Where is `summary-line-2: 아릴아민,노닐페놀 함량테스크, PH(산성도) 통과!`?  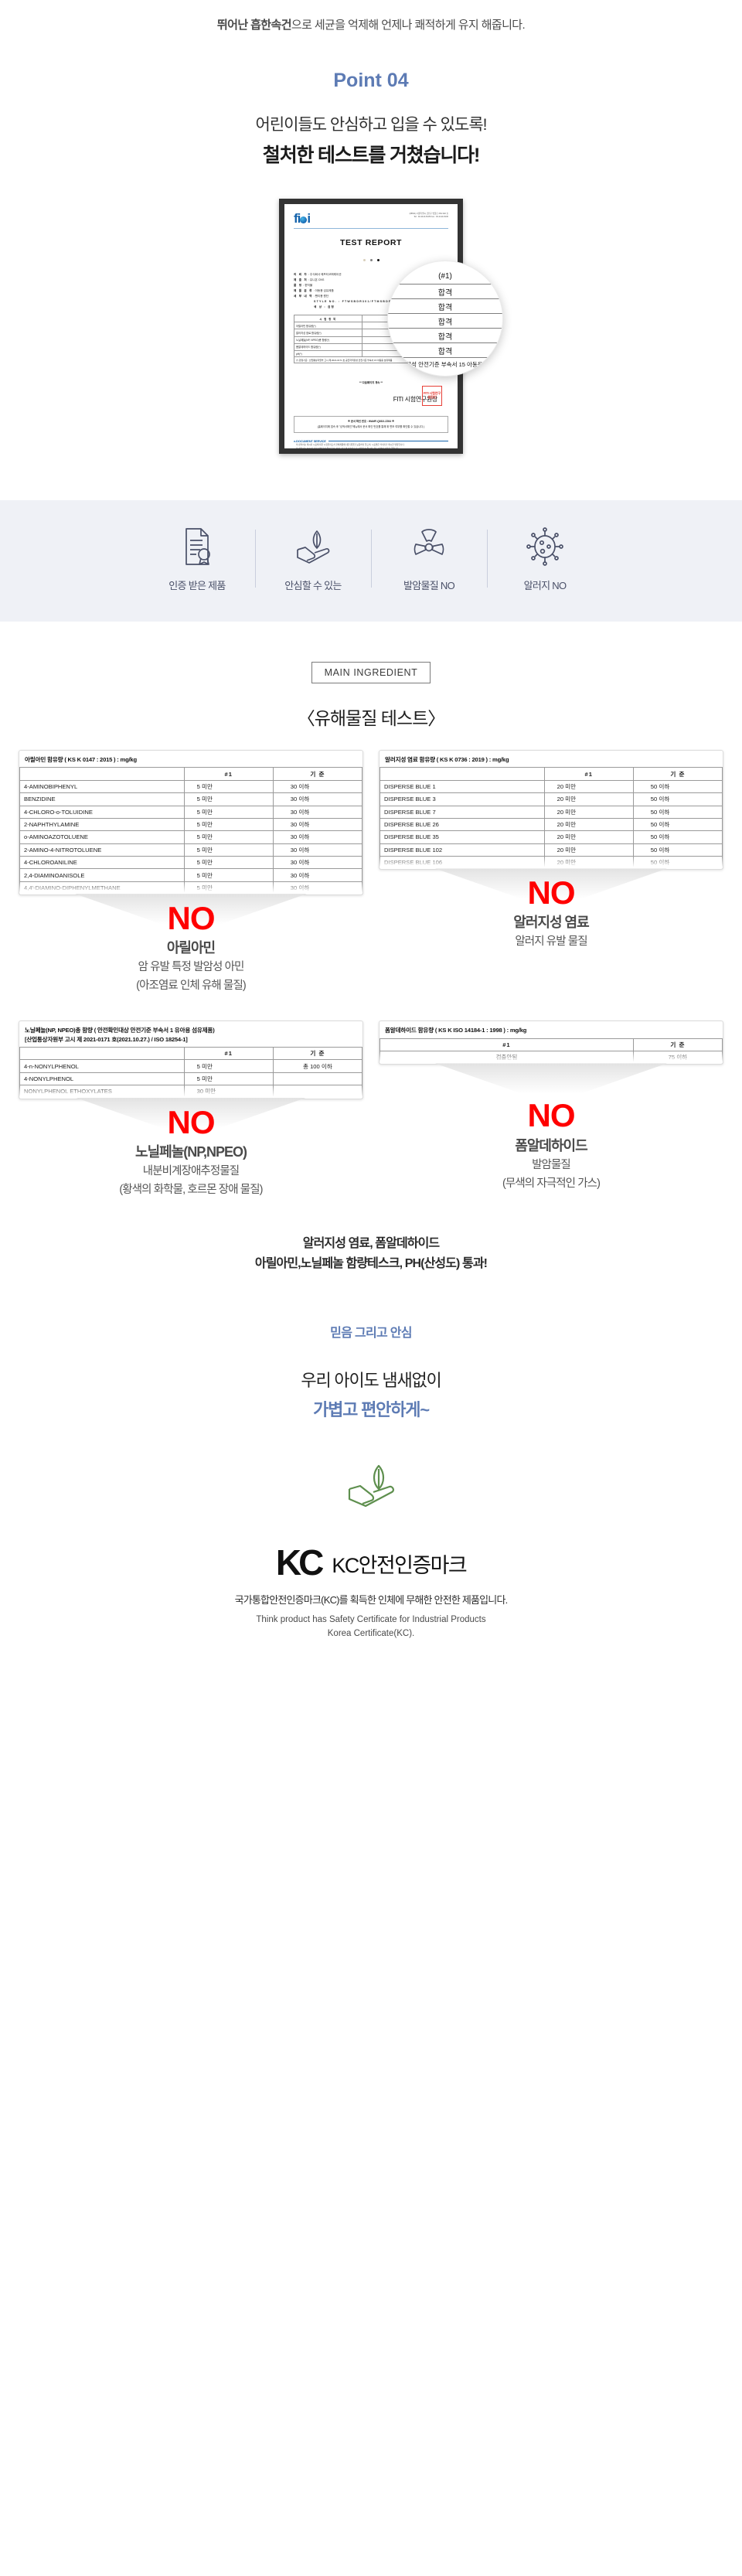 summary-line-2: 아릴아민,노닐페놀 함량테스크, PH(산성도) 통과! is located at coordinates (371, 1264).